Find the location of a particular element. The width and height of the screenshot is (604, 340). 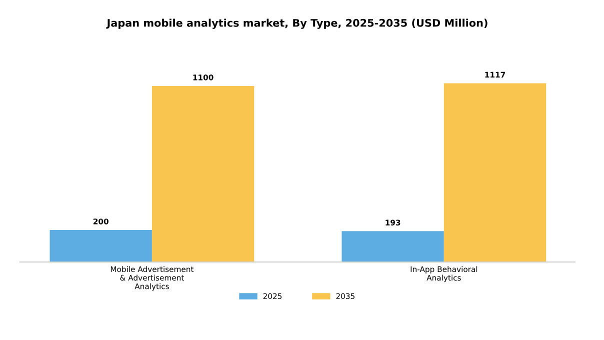

chart-title: Japan mobile analytics market, By Type, 2025-2035 (USD Million) is located at coordinates (297, 23).